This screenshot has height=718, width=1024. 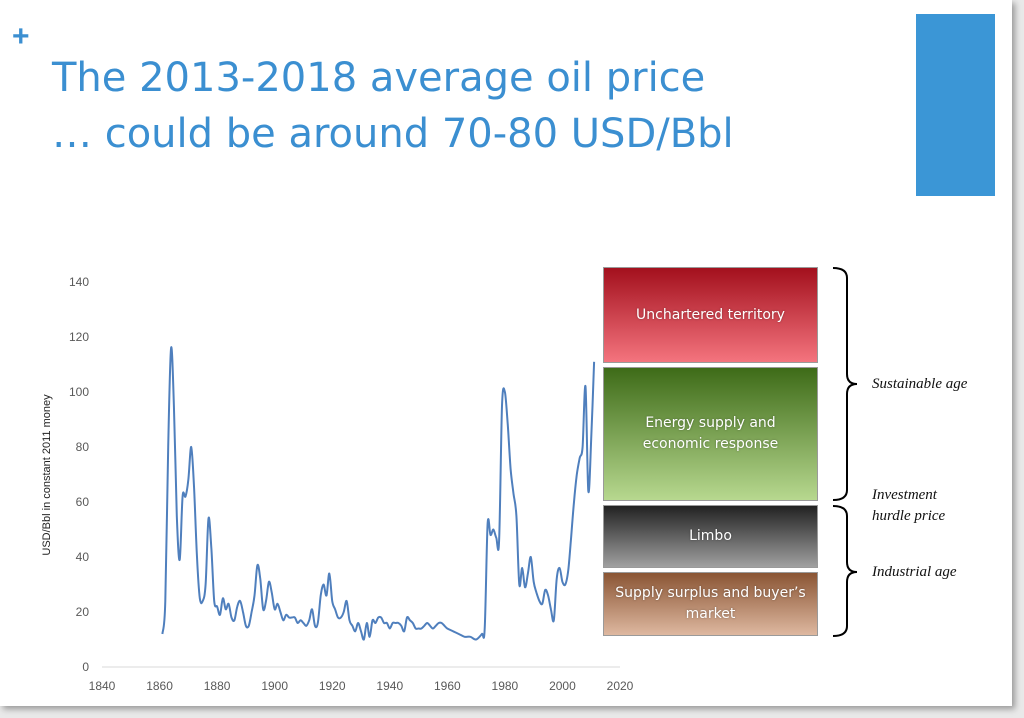 I want to click on x-tick-label: 2000, so click(x=562, y=686).